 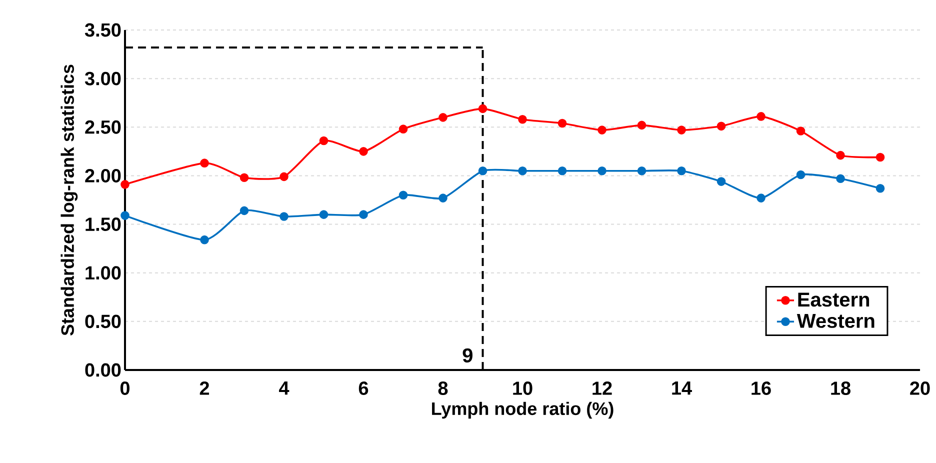 I want to click on y-axis-title: Standardized log-rank statistics, so click(x=69, y=200).